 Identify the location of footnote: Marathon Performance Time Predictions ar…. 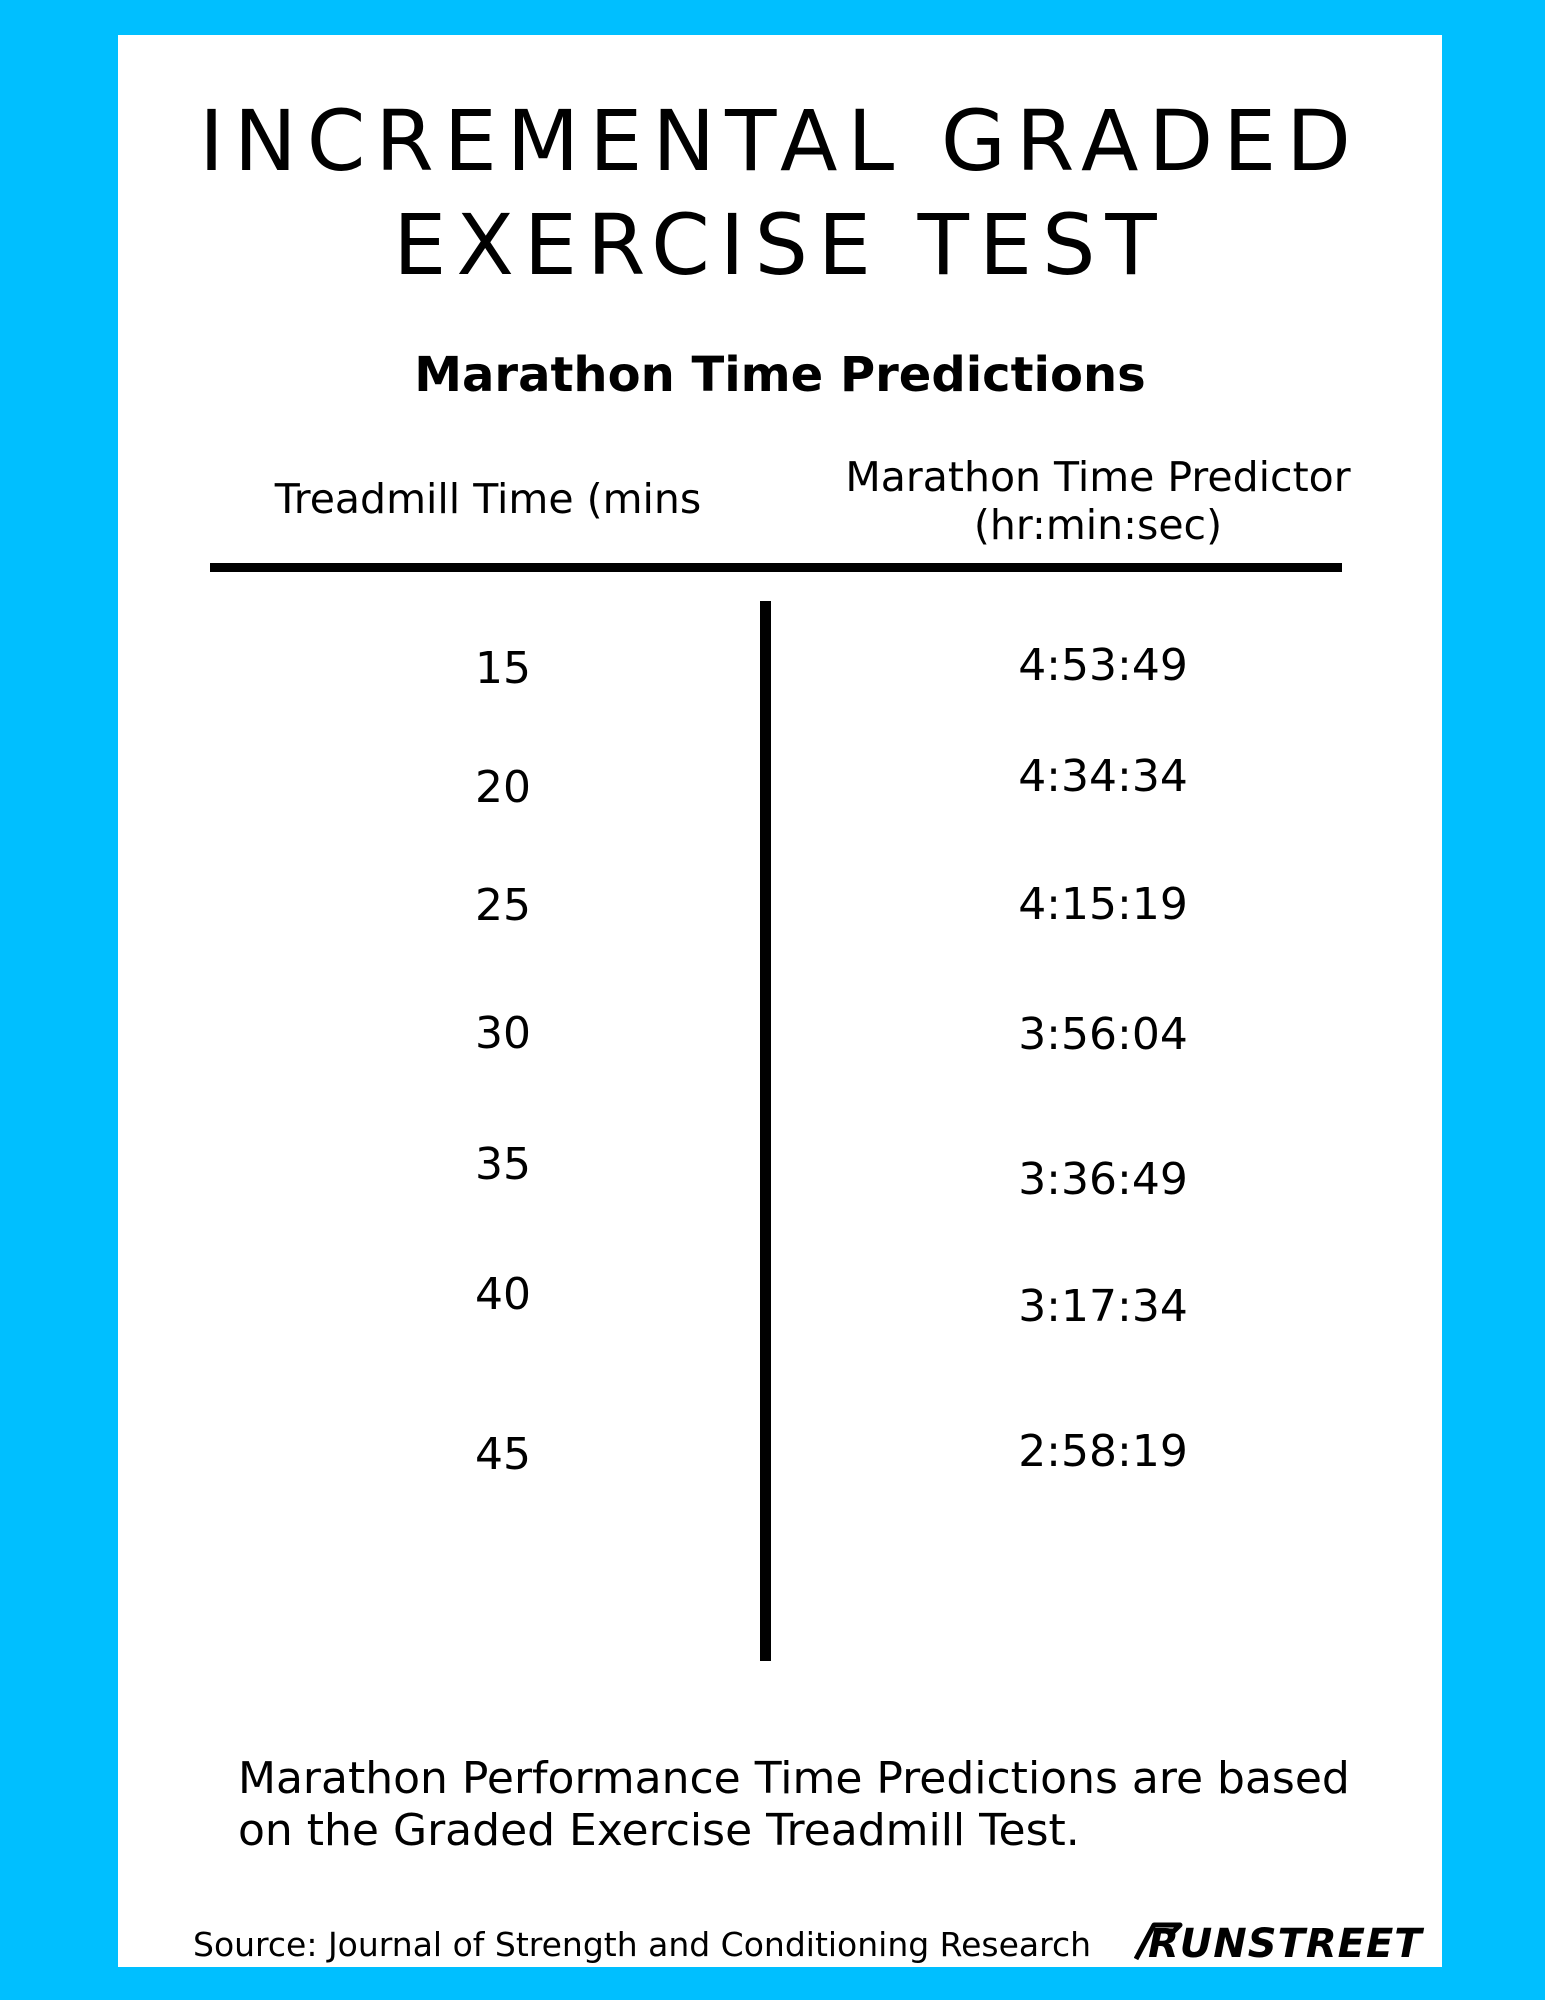
(808, 1805).